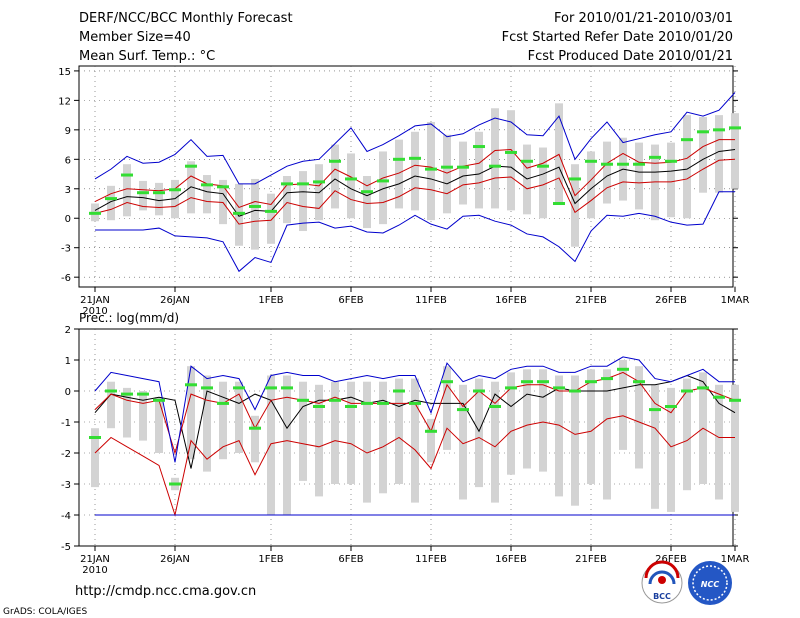 The width and height of the screenshot is (800, 618). Describe the element at coordinates (270, 300) in the screenshot. I see `temp-xtick-label: 1FEB` at that location.